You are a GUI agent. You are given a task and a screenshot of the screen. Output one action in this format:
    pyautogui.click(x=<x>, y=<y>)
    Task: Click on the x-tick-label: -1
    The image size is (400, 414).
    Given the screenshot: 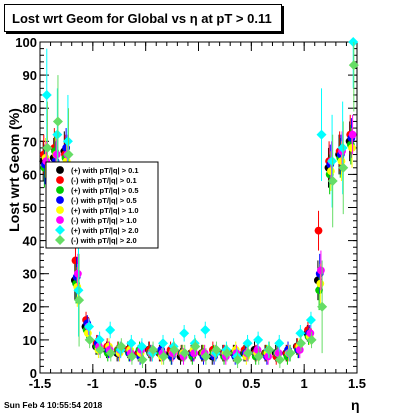 What is the action you would take?
    pyautogui.click(x=93, y=383)
    